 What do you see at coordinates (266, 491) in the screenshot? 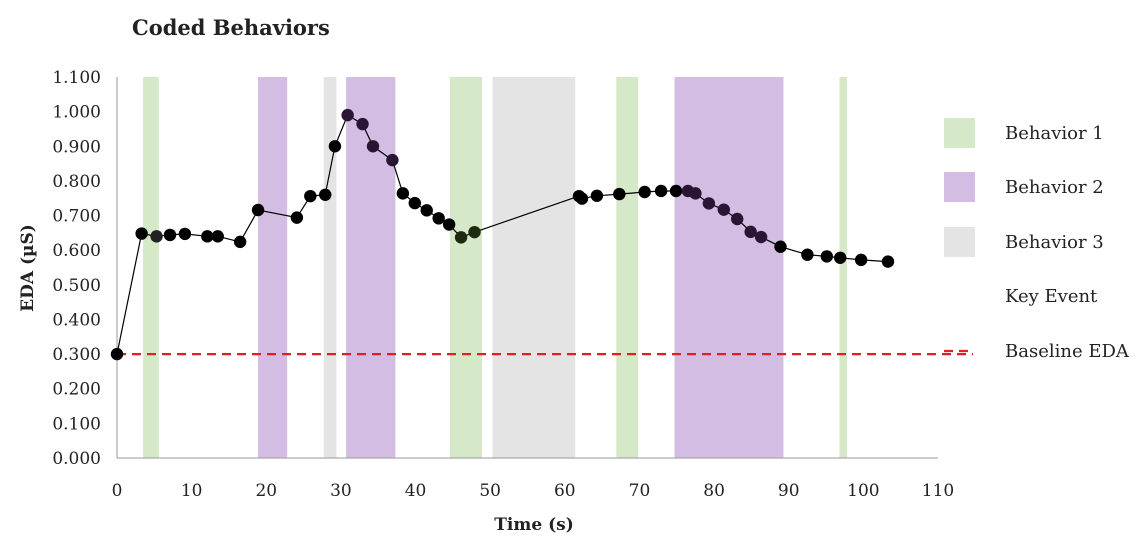
I see `x-tick-label: 20` at bounding box center [266, 491].